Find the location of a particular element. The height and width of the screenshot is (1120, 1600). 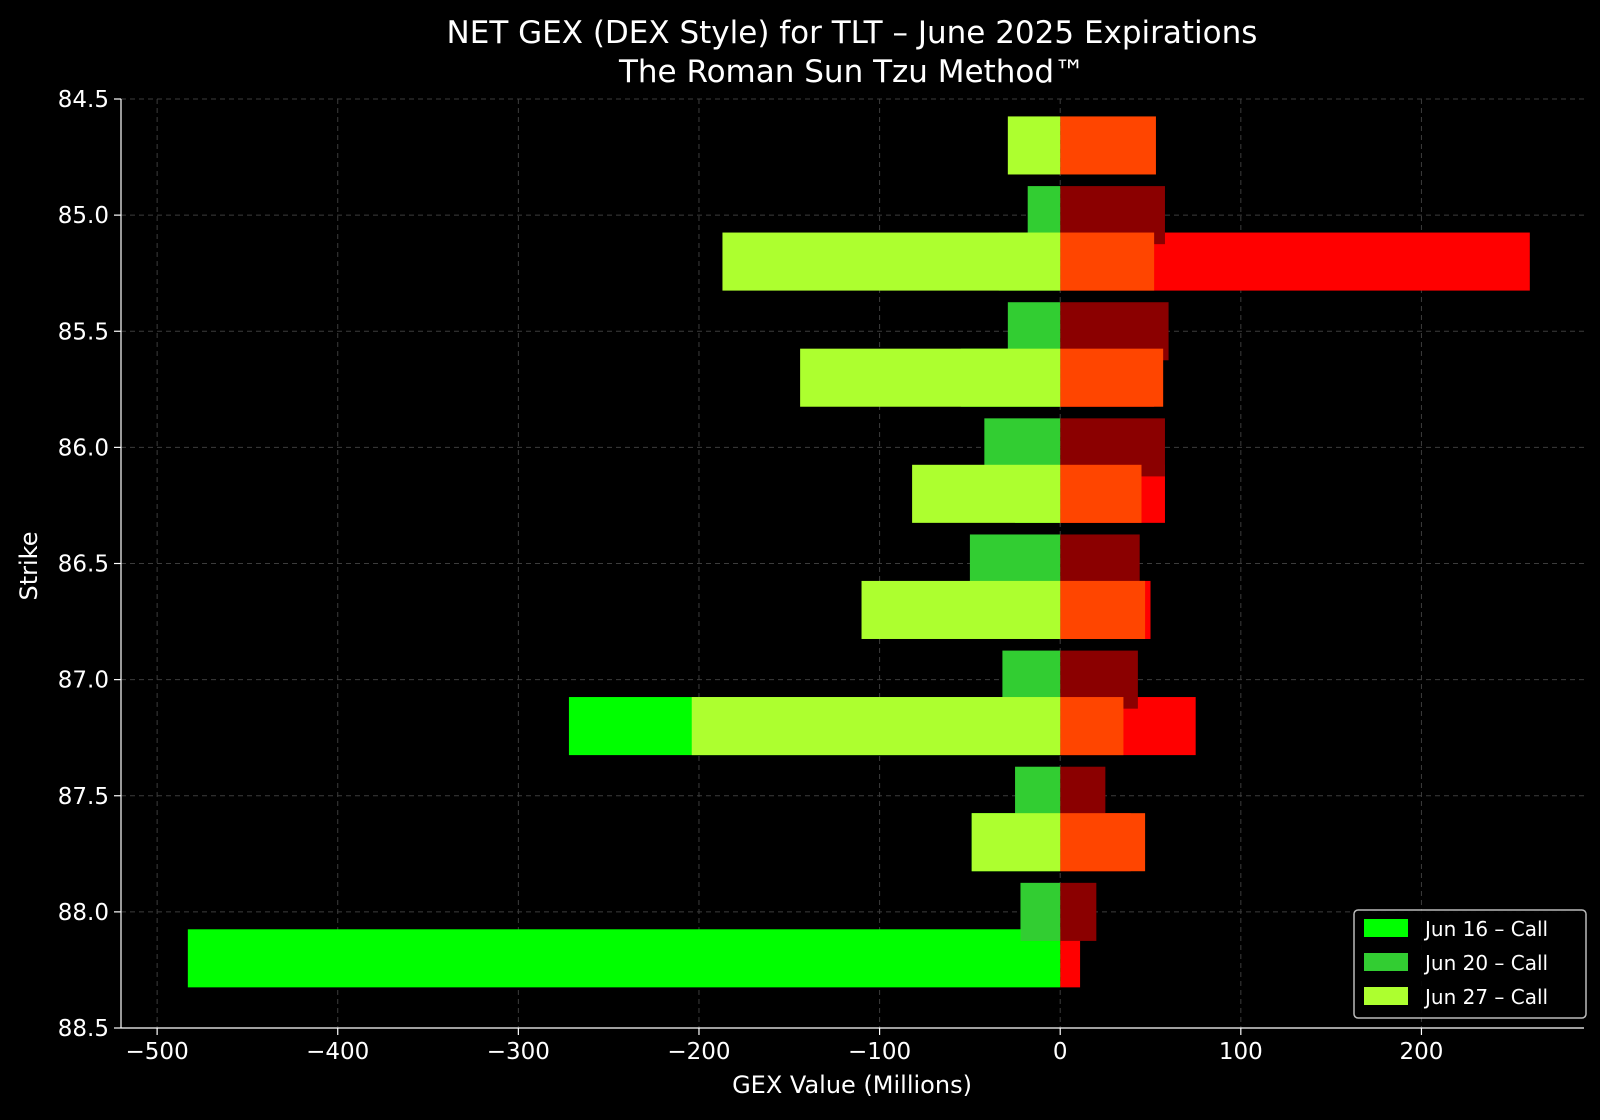

x-tick-label: −500 is located at coordinates (157, 1052).